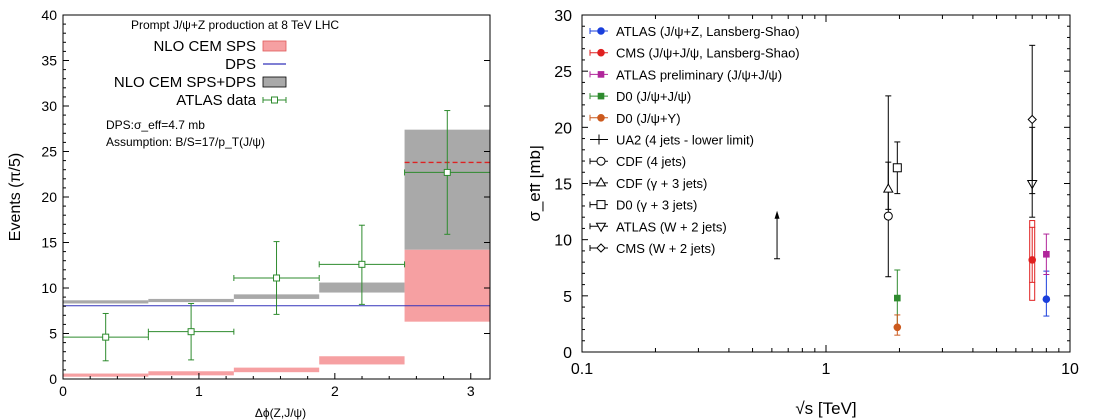 The image size is (1093, 420). What do you see at coordinates (653, 96) in the screenshot?
I see `legend-label: D0 (J/ψ+J/ψ)` at bounding box center [653, 96].